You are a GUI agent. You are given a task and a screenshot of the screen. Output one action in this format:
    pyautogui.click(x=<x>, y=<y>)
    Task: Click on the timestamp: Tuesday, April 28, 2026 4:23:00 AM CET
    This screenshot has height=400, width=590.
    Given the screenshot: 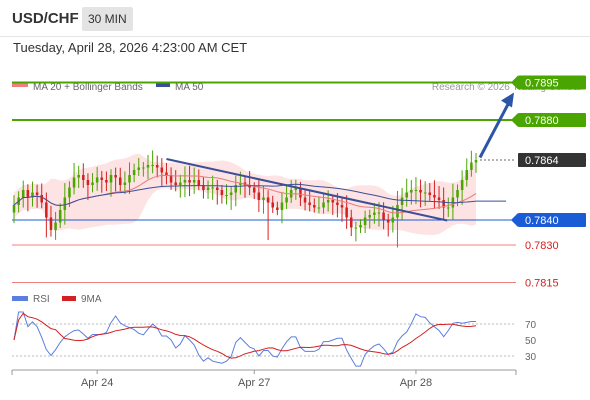 What is the action you would take?
    pyautogui.click(x=130, y=47)
    